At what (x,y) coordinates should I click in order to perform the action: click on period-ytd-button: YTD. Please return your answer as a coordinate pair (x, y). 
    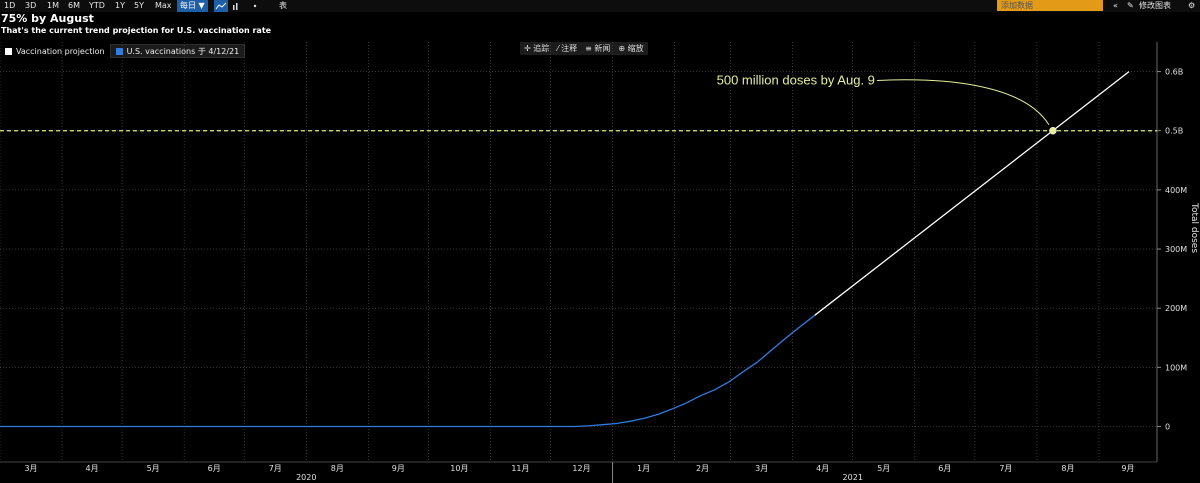
    Looking at the image, I should click on (97, 5).